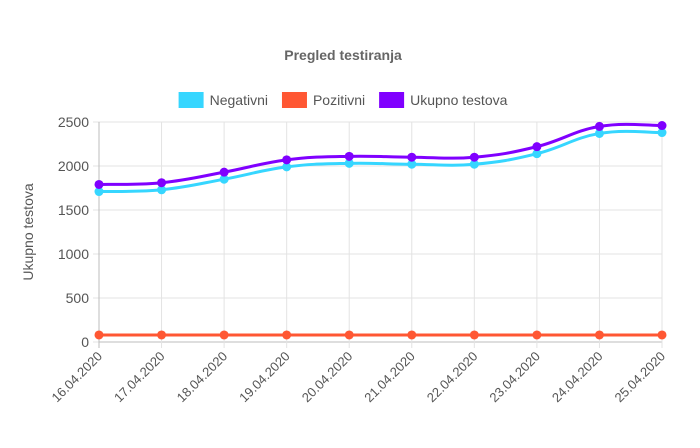 The height and width of the screenshot is (448, 700). Describe the element at coordinates (639, 377) in the screenshot. I see `x-tick-label: 25.04.2020` at that location.